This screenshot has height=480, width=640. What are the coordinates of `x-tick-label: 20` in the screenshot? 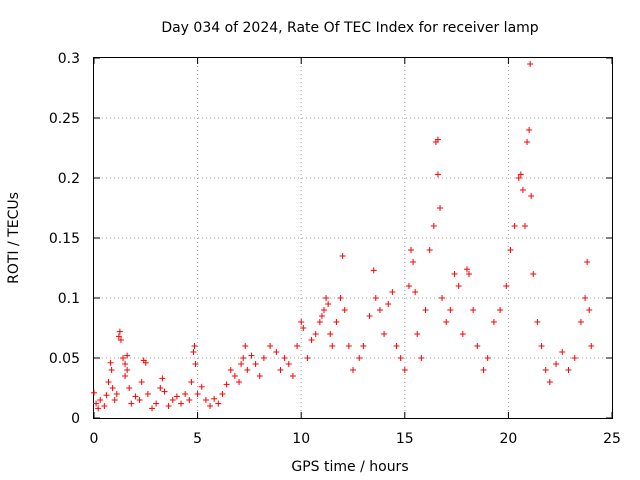 It's located at (508, 439).